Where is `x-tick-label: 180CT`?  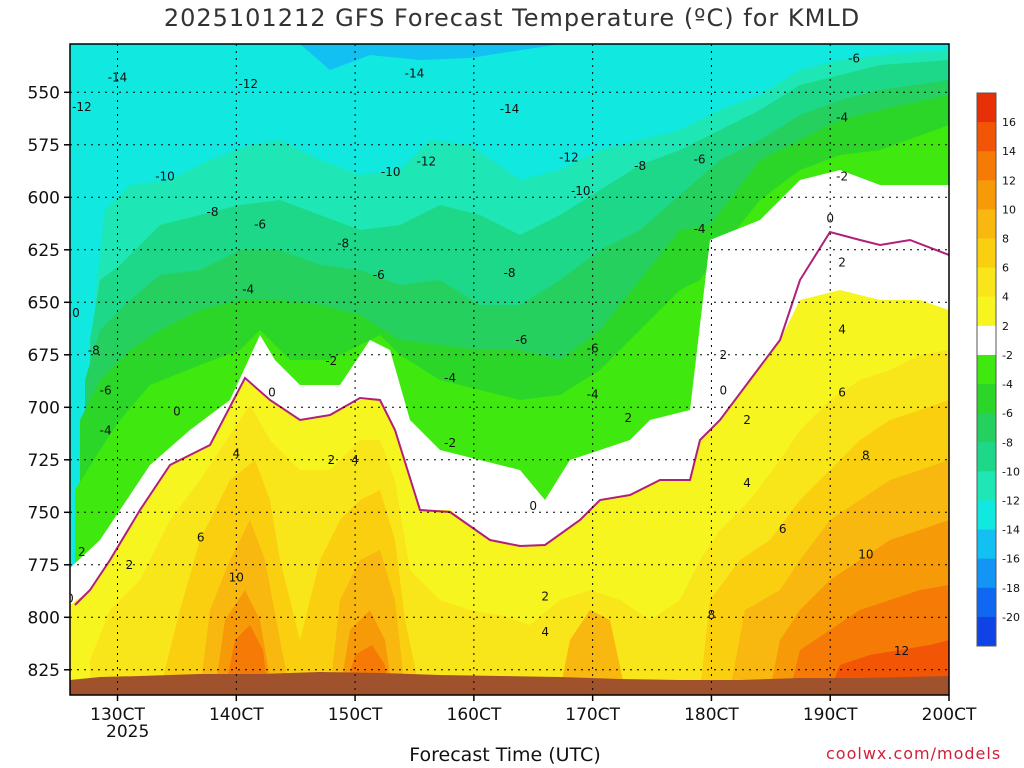
x-tick-label: 180CT is located at coordinates (711, 715).